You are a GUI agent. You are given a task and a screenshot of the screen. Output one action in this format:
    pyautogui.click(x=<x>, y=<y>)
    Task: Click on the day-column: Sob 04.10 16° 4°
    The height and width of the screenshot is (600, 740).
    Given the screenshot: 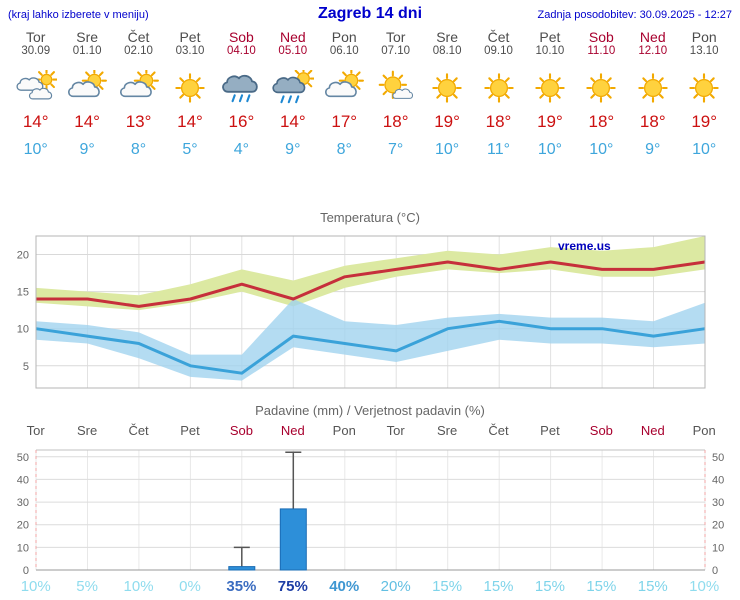 What is the action you would take?
    pyautogui.click(x=241, y=94)
    